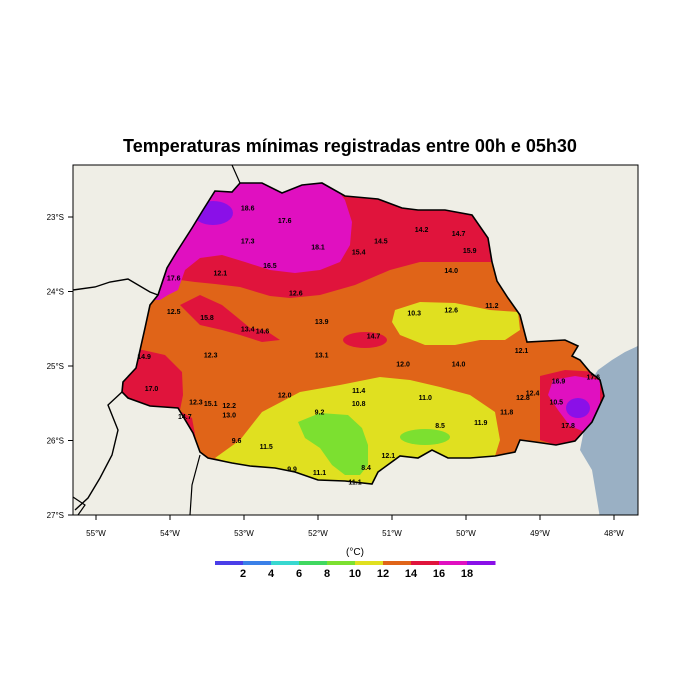  Describe the element at coordinates (333, 444) in the screenshot. I see `contour-8-10-south` at that location.